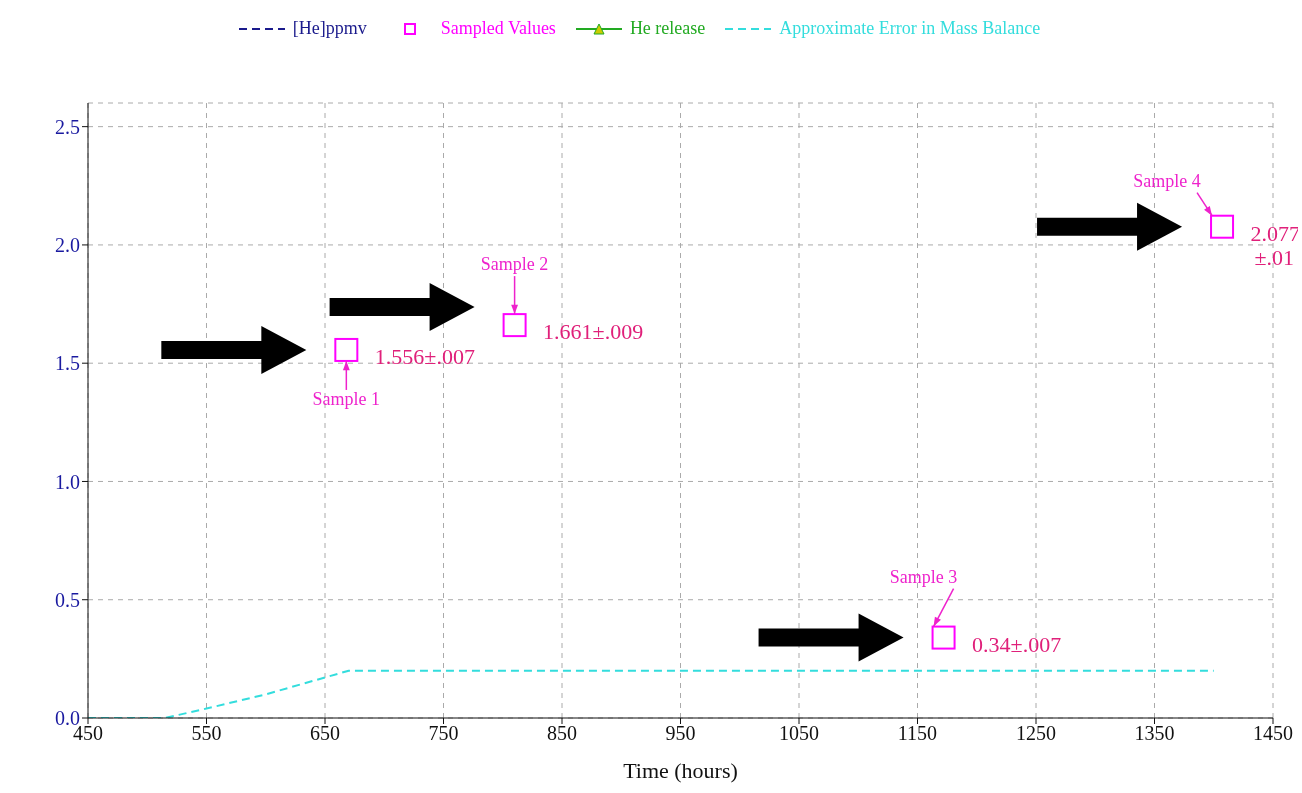  I want to click on y-tick-label: 2.5, so click(67, 126).